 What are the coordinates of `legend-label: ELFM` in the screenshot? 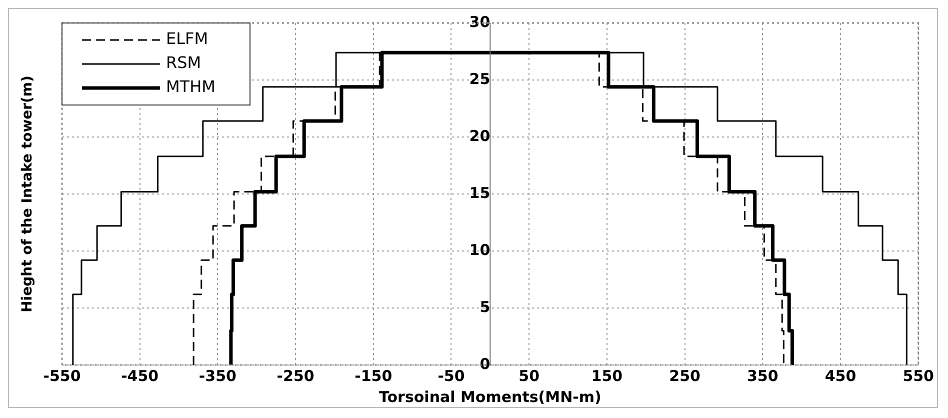 It's located at (187, 38).